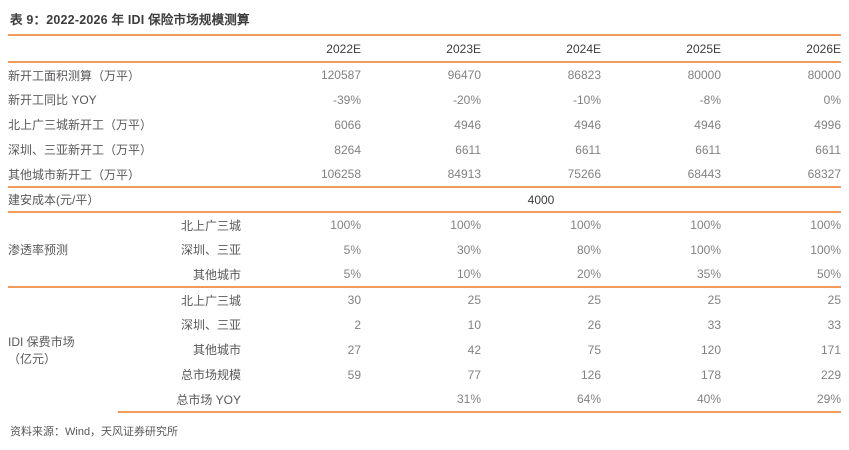 This screenshot has width=849, height=450. Describe the element at coordinates (41, 342) in the screenshot. I see `premium-group-label-line1: IDI 保费市场` at that location.